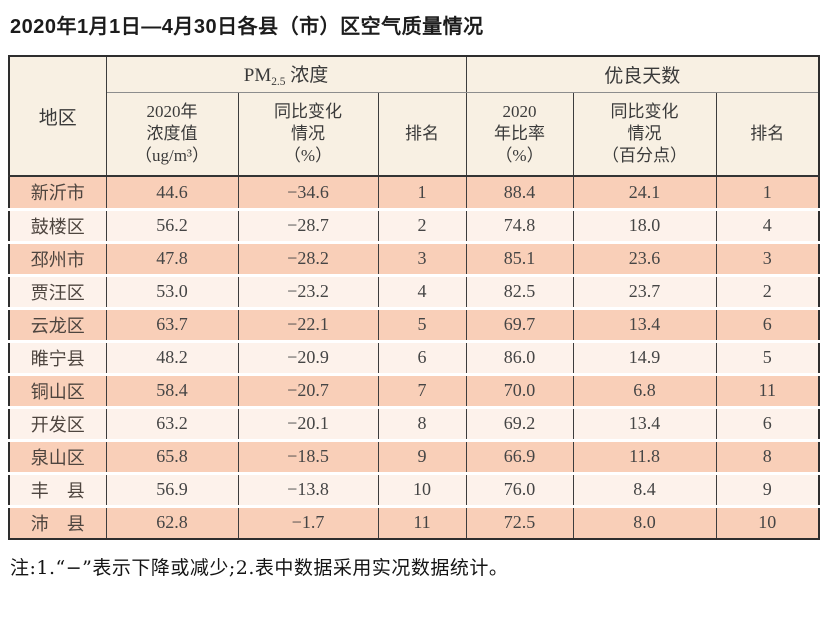  I want to click on good-ratio-cell: 69.2, so click(520, 424).